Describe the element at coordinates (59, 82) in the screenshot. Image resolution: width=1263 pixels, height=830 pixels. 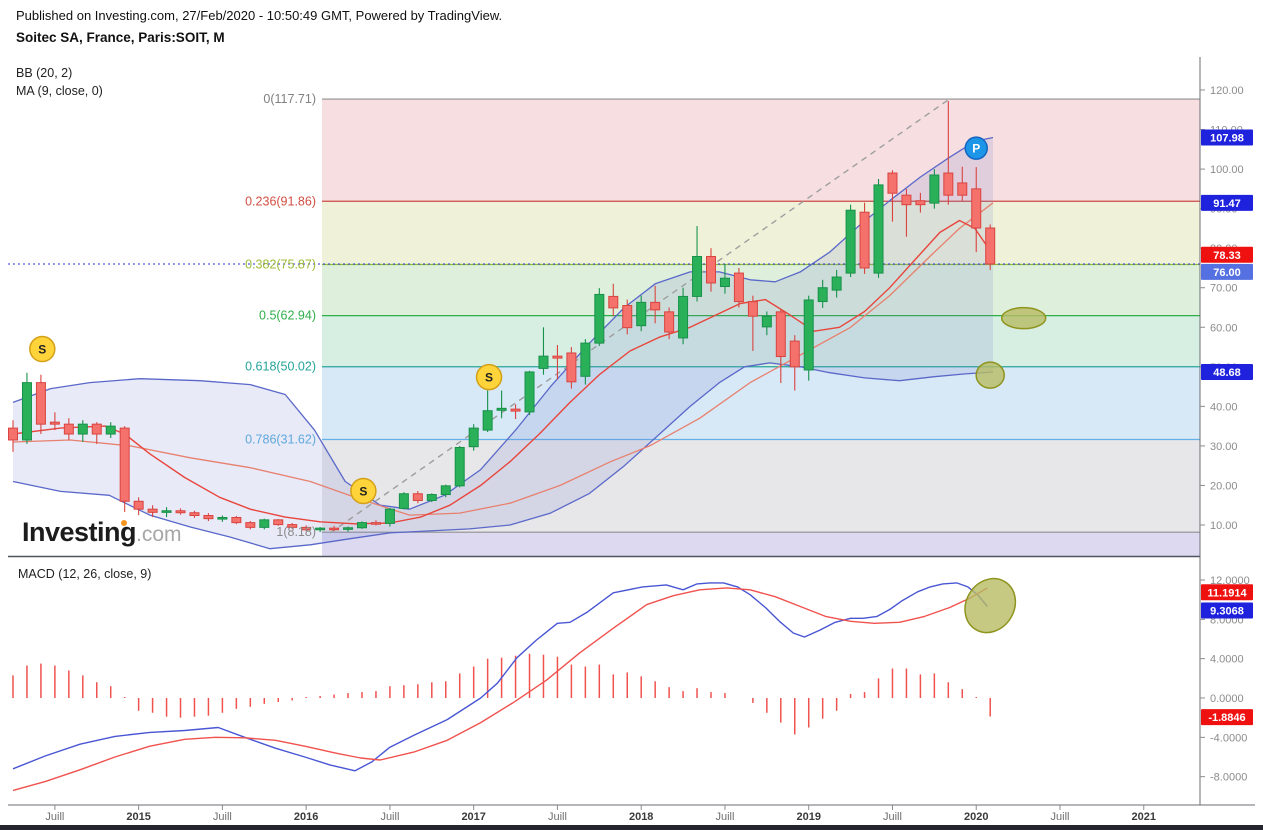
I see `indicator-legend: BB (20, 2) MA (9, close, 0)` at that location.